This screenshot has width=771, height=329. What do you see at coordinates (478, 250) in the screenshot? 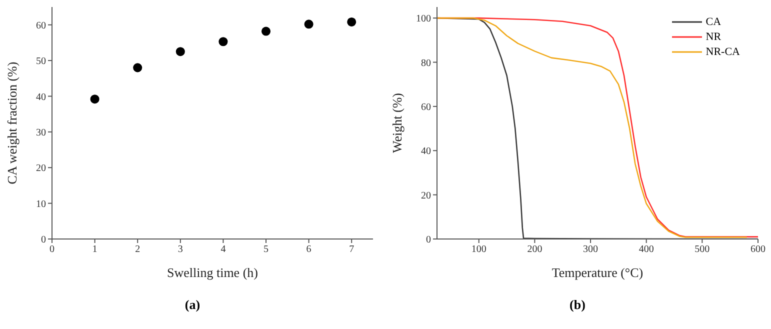
I see `x-tick-label: 100` at bounding box center [478, 250].